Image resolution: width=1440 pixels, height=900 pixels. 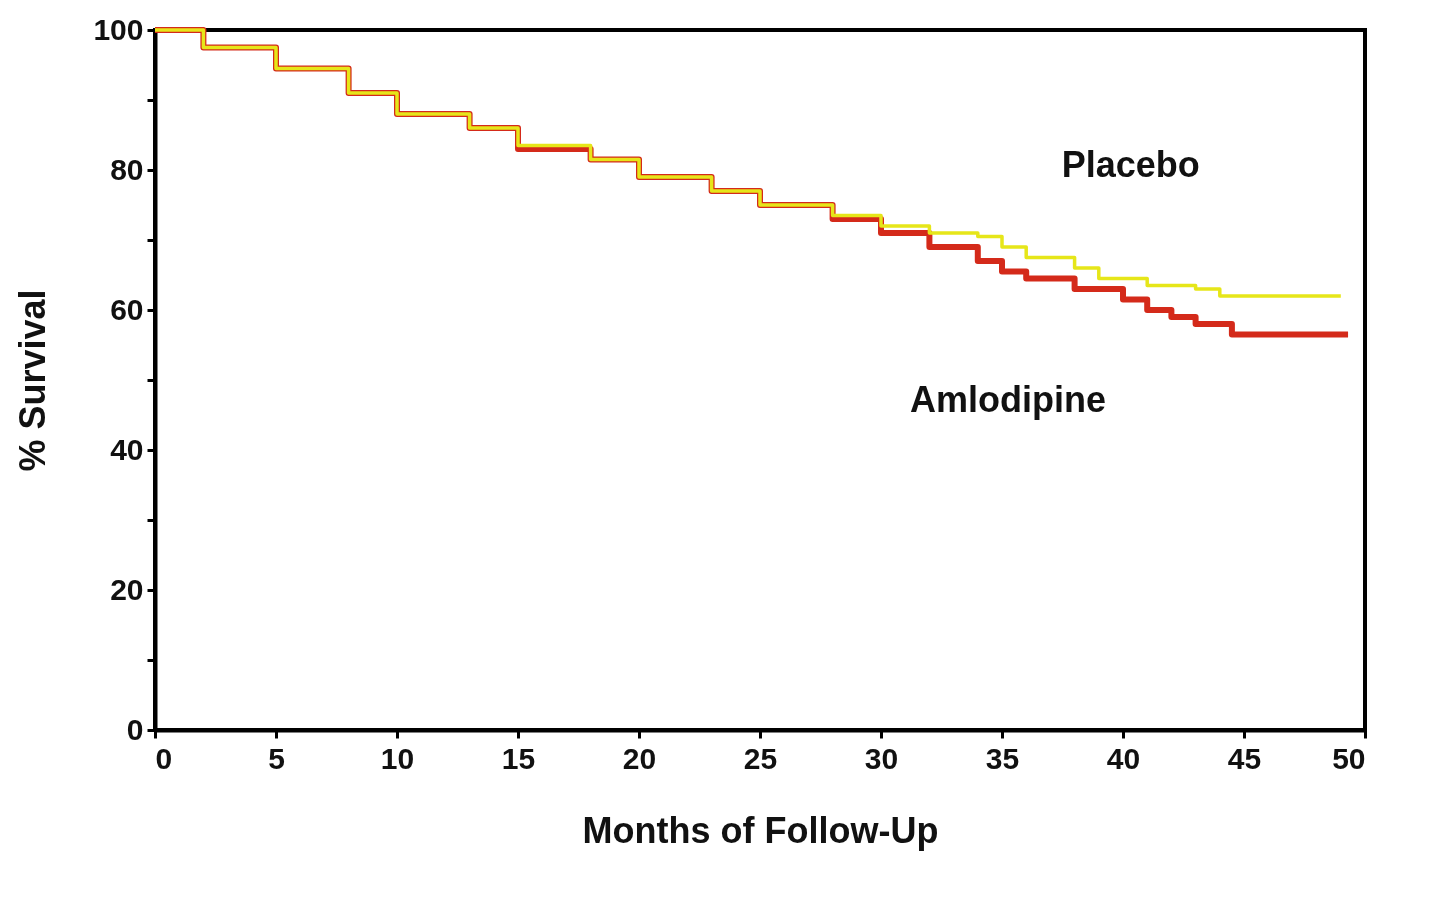 I want to click on x-tick-label: 15, so click(x=518, y=758).